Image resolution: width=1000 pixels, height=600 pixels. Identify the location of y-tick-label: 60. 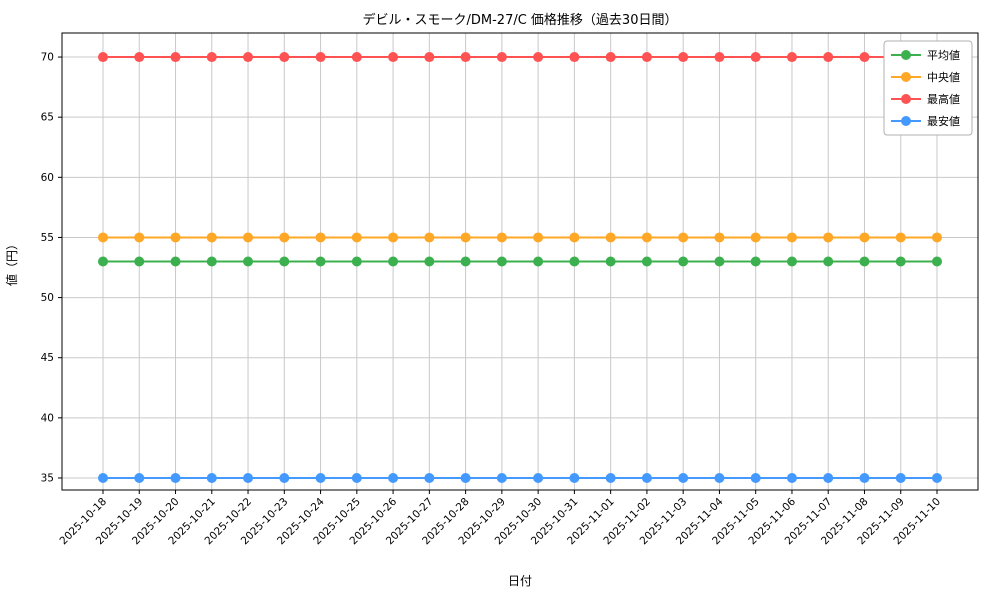
(47, 178).